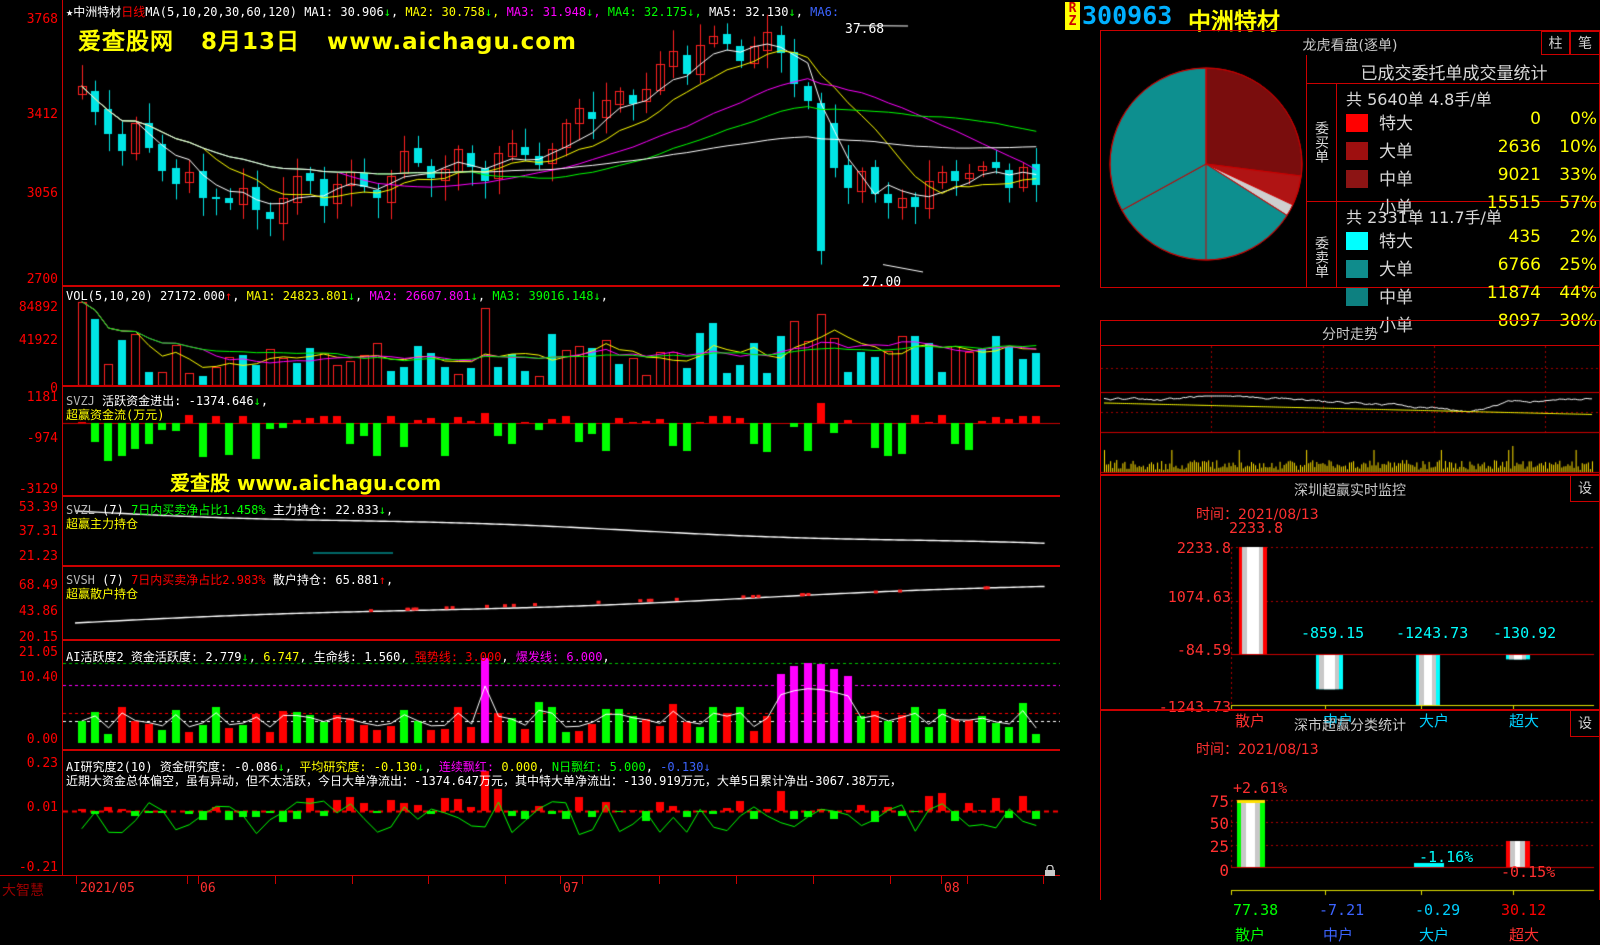  What do you see at coordinates (537, 657) in the screenshot?
I see `aihy-label4: 爆发线:` at bounding box center [537, 657].